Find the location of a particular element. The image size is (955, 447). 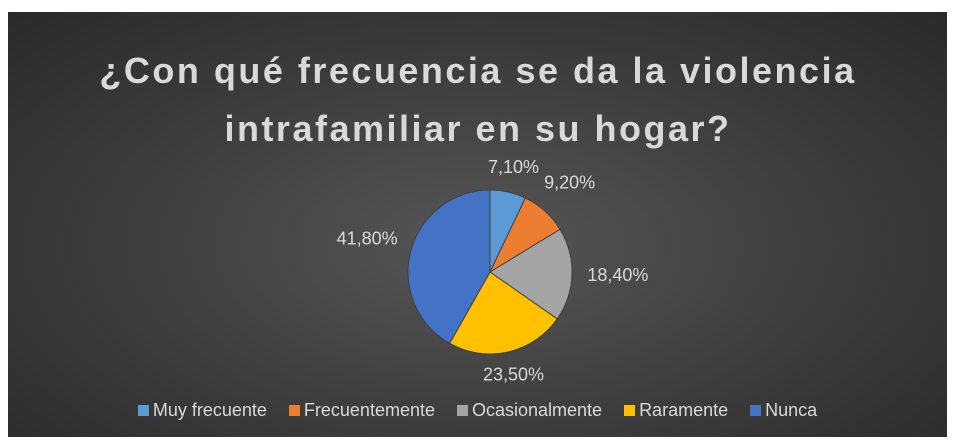

legend-item: Muy frecuente is located at coordinates (202, 410).